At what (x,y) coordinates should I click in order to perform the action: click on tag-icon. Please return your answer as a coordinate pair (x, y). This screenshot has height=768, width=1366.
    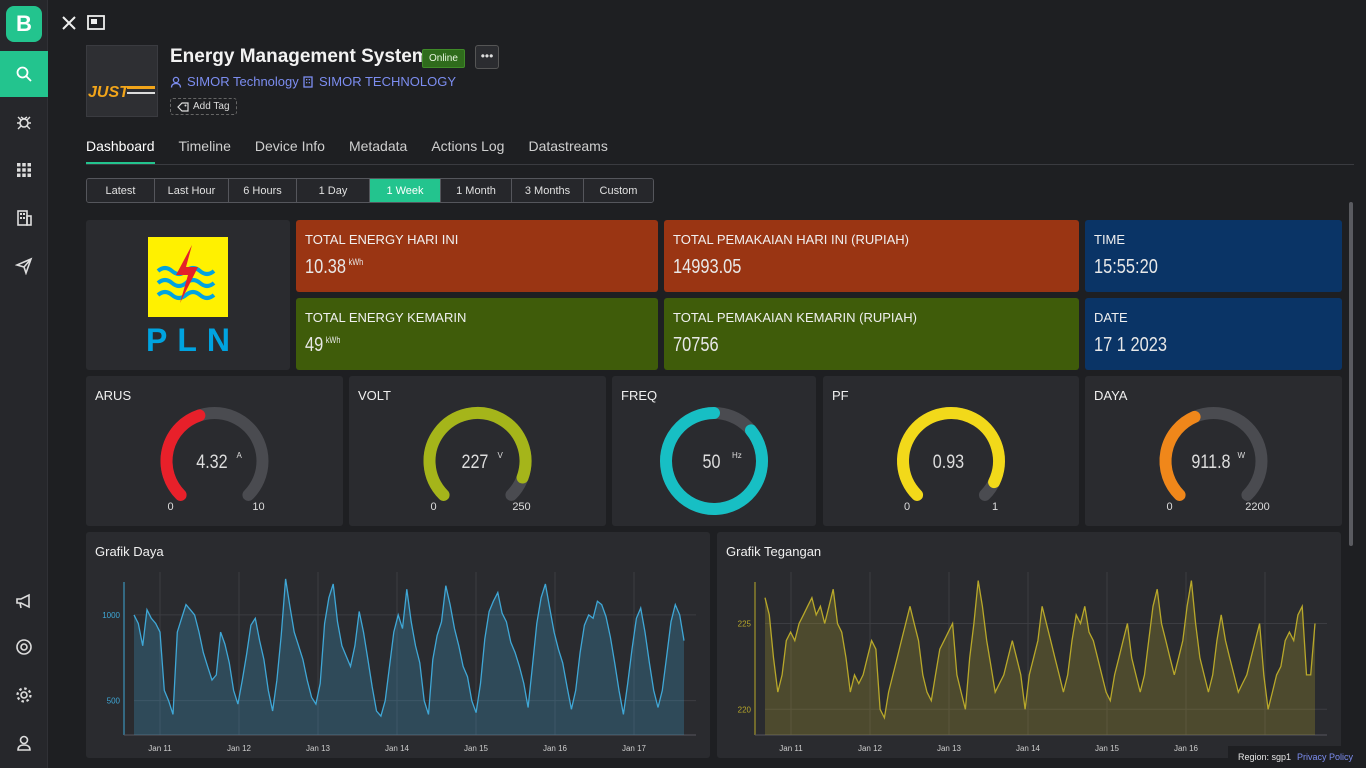
    Looking at the image, I should click on (183, 106).